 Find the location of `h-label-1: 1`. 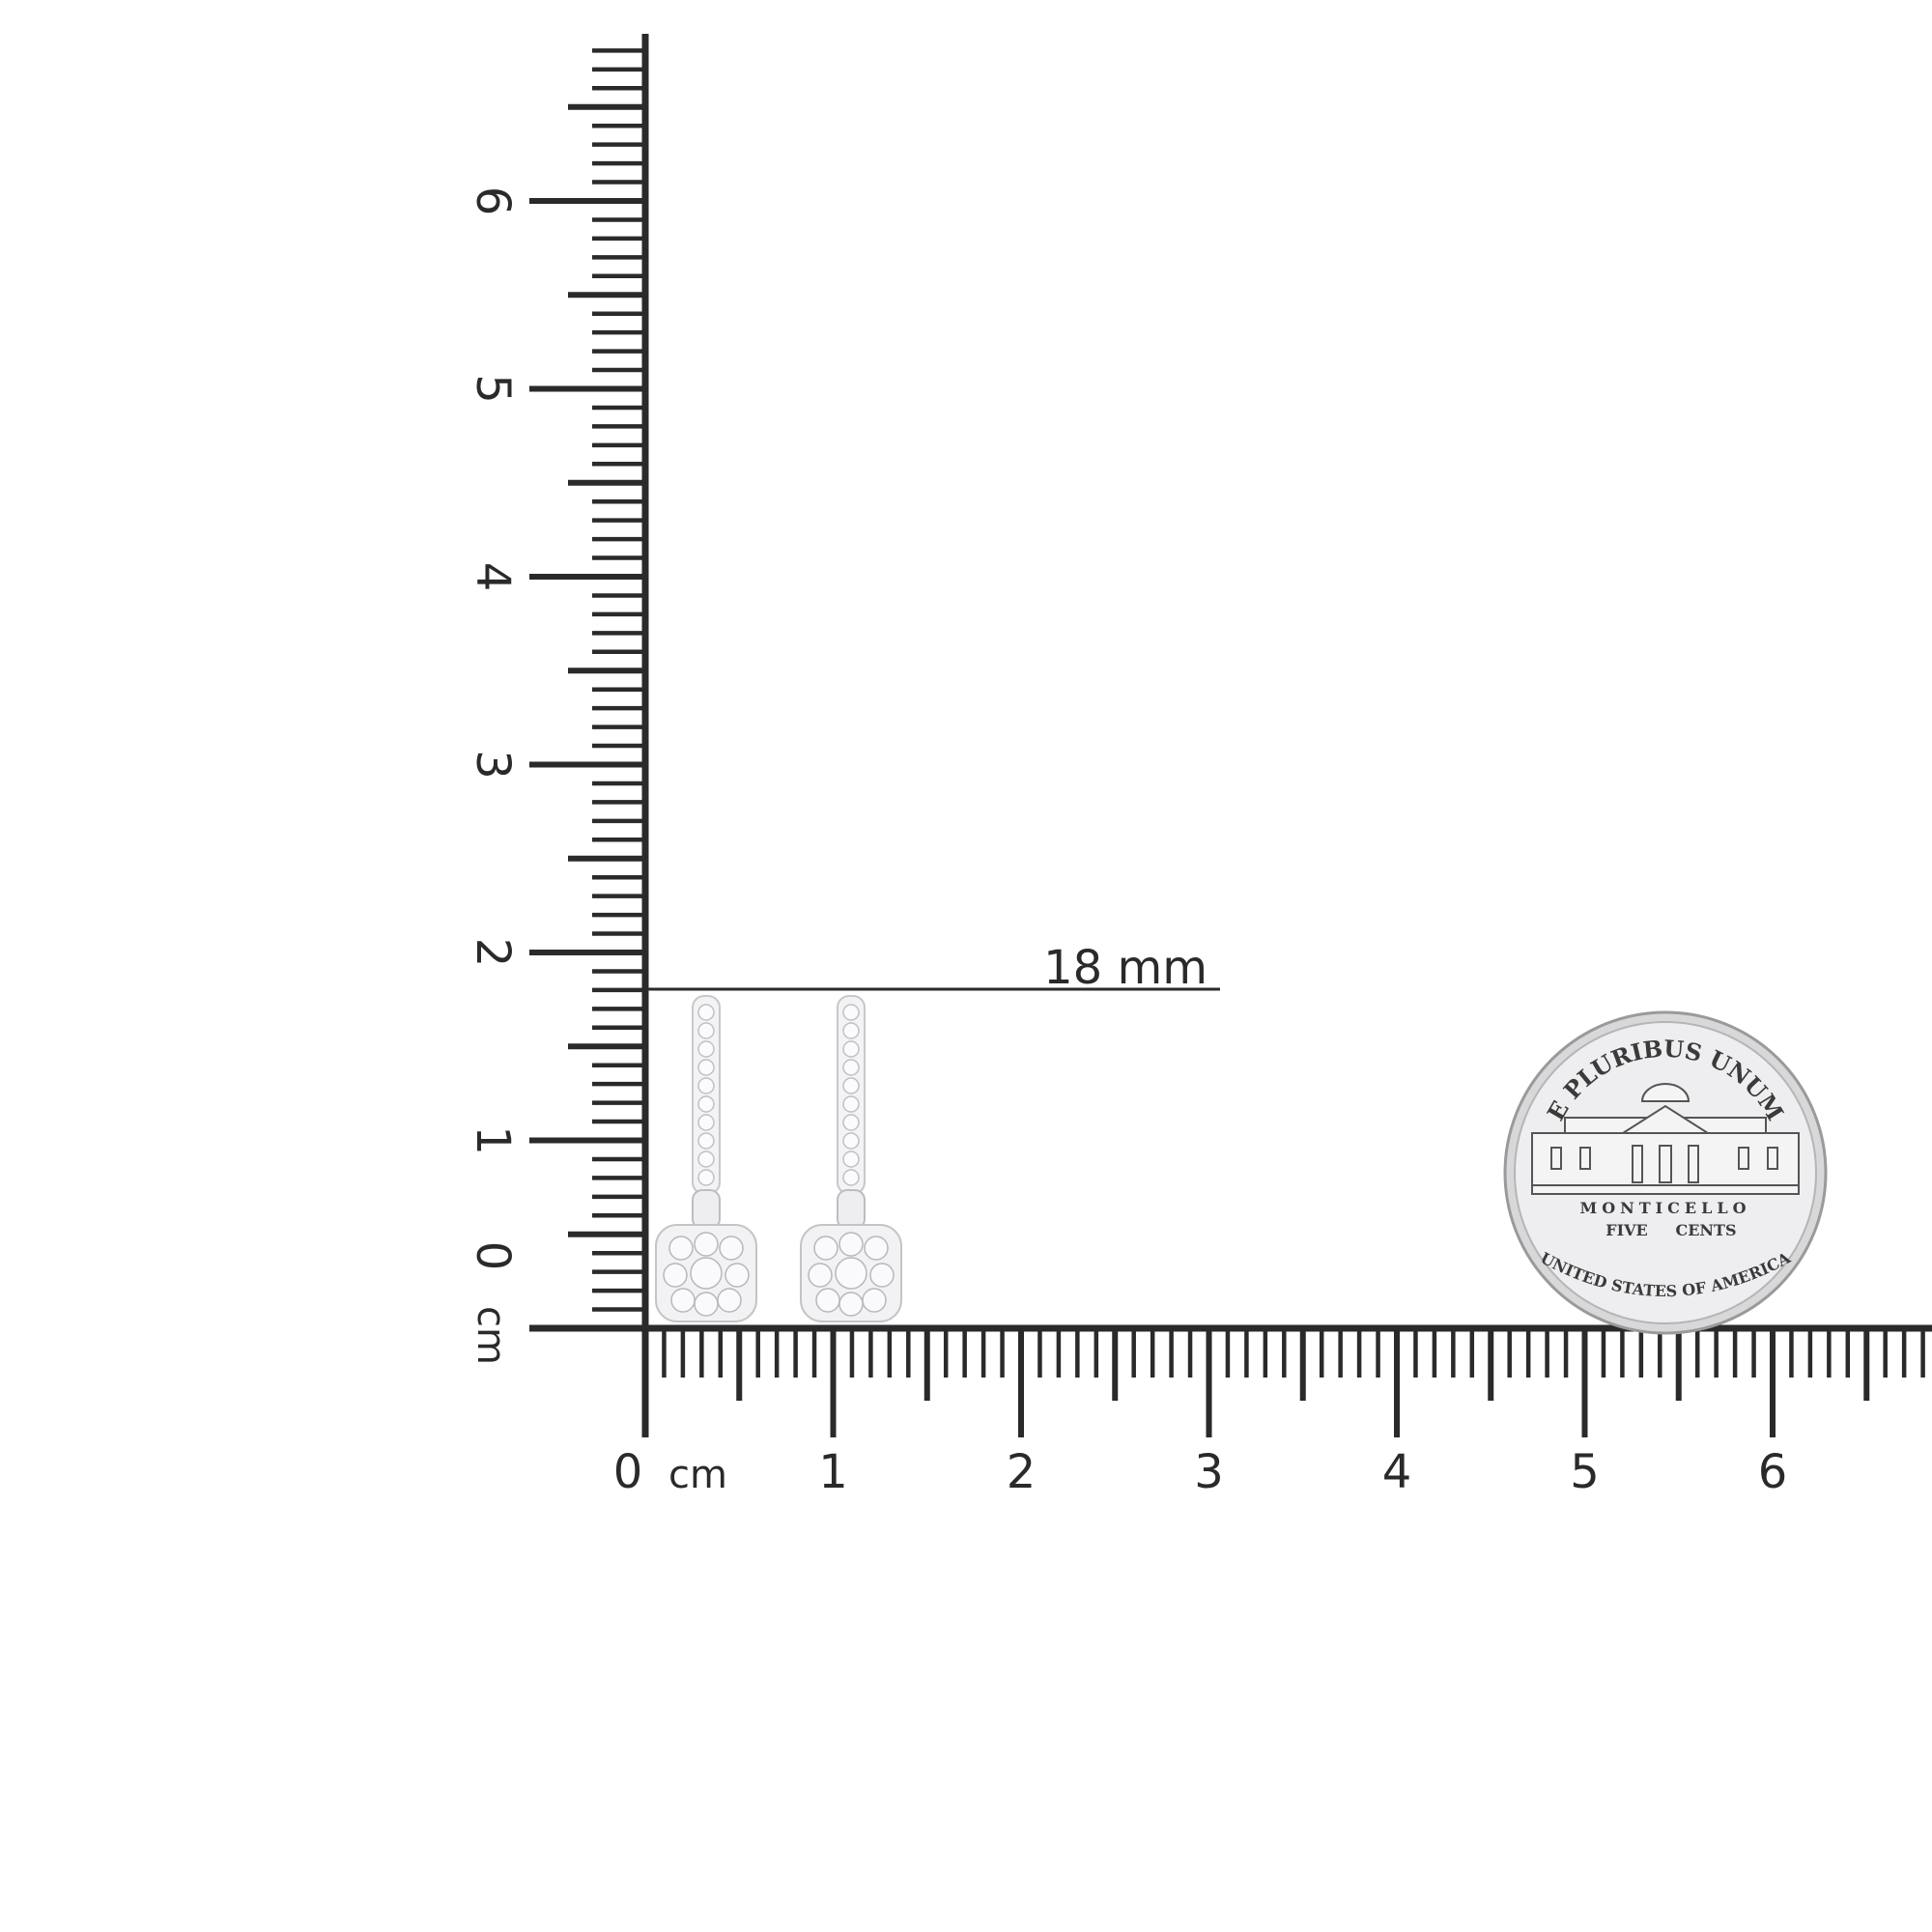

h-label-1: 1 is located at coordinates (833, 1472).